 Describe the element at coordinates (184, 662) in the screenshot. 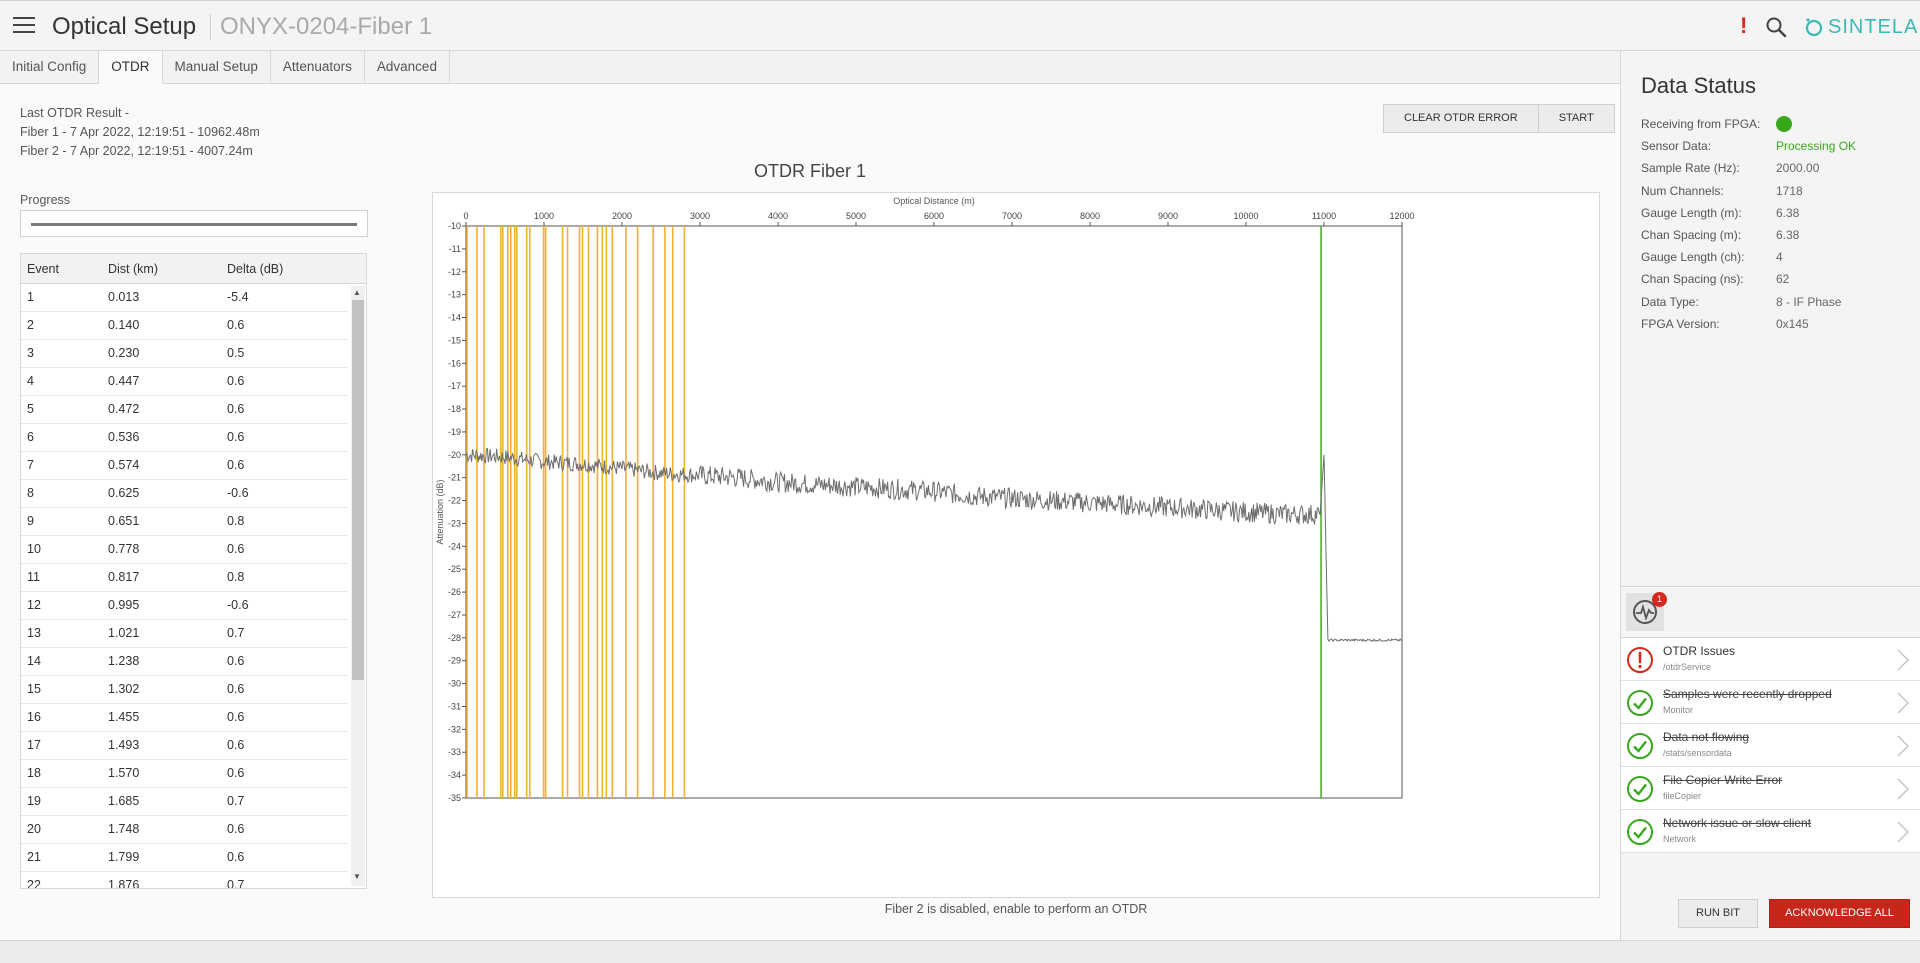

I see `table-row: 14 1.238 0.6` at that location.